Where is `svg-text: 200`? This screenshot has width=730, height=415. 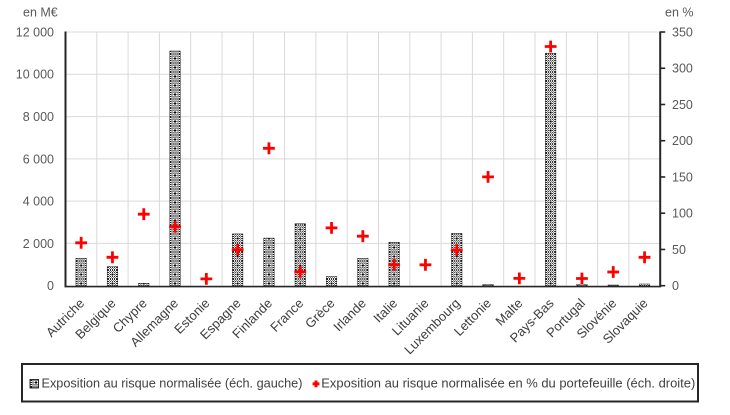
svg-text: 200 is located at coordinates (682, 141).